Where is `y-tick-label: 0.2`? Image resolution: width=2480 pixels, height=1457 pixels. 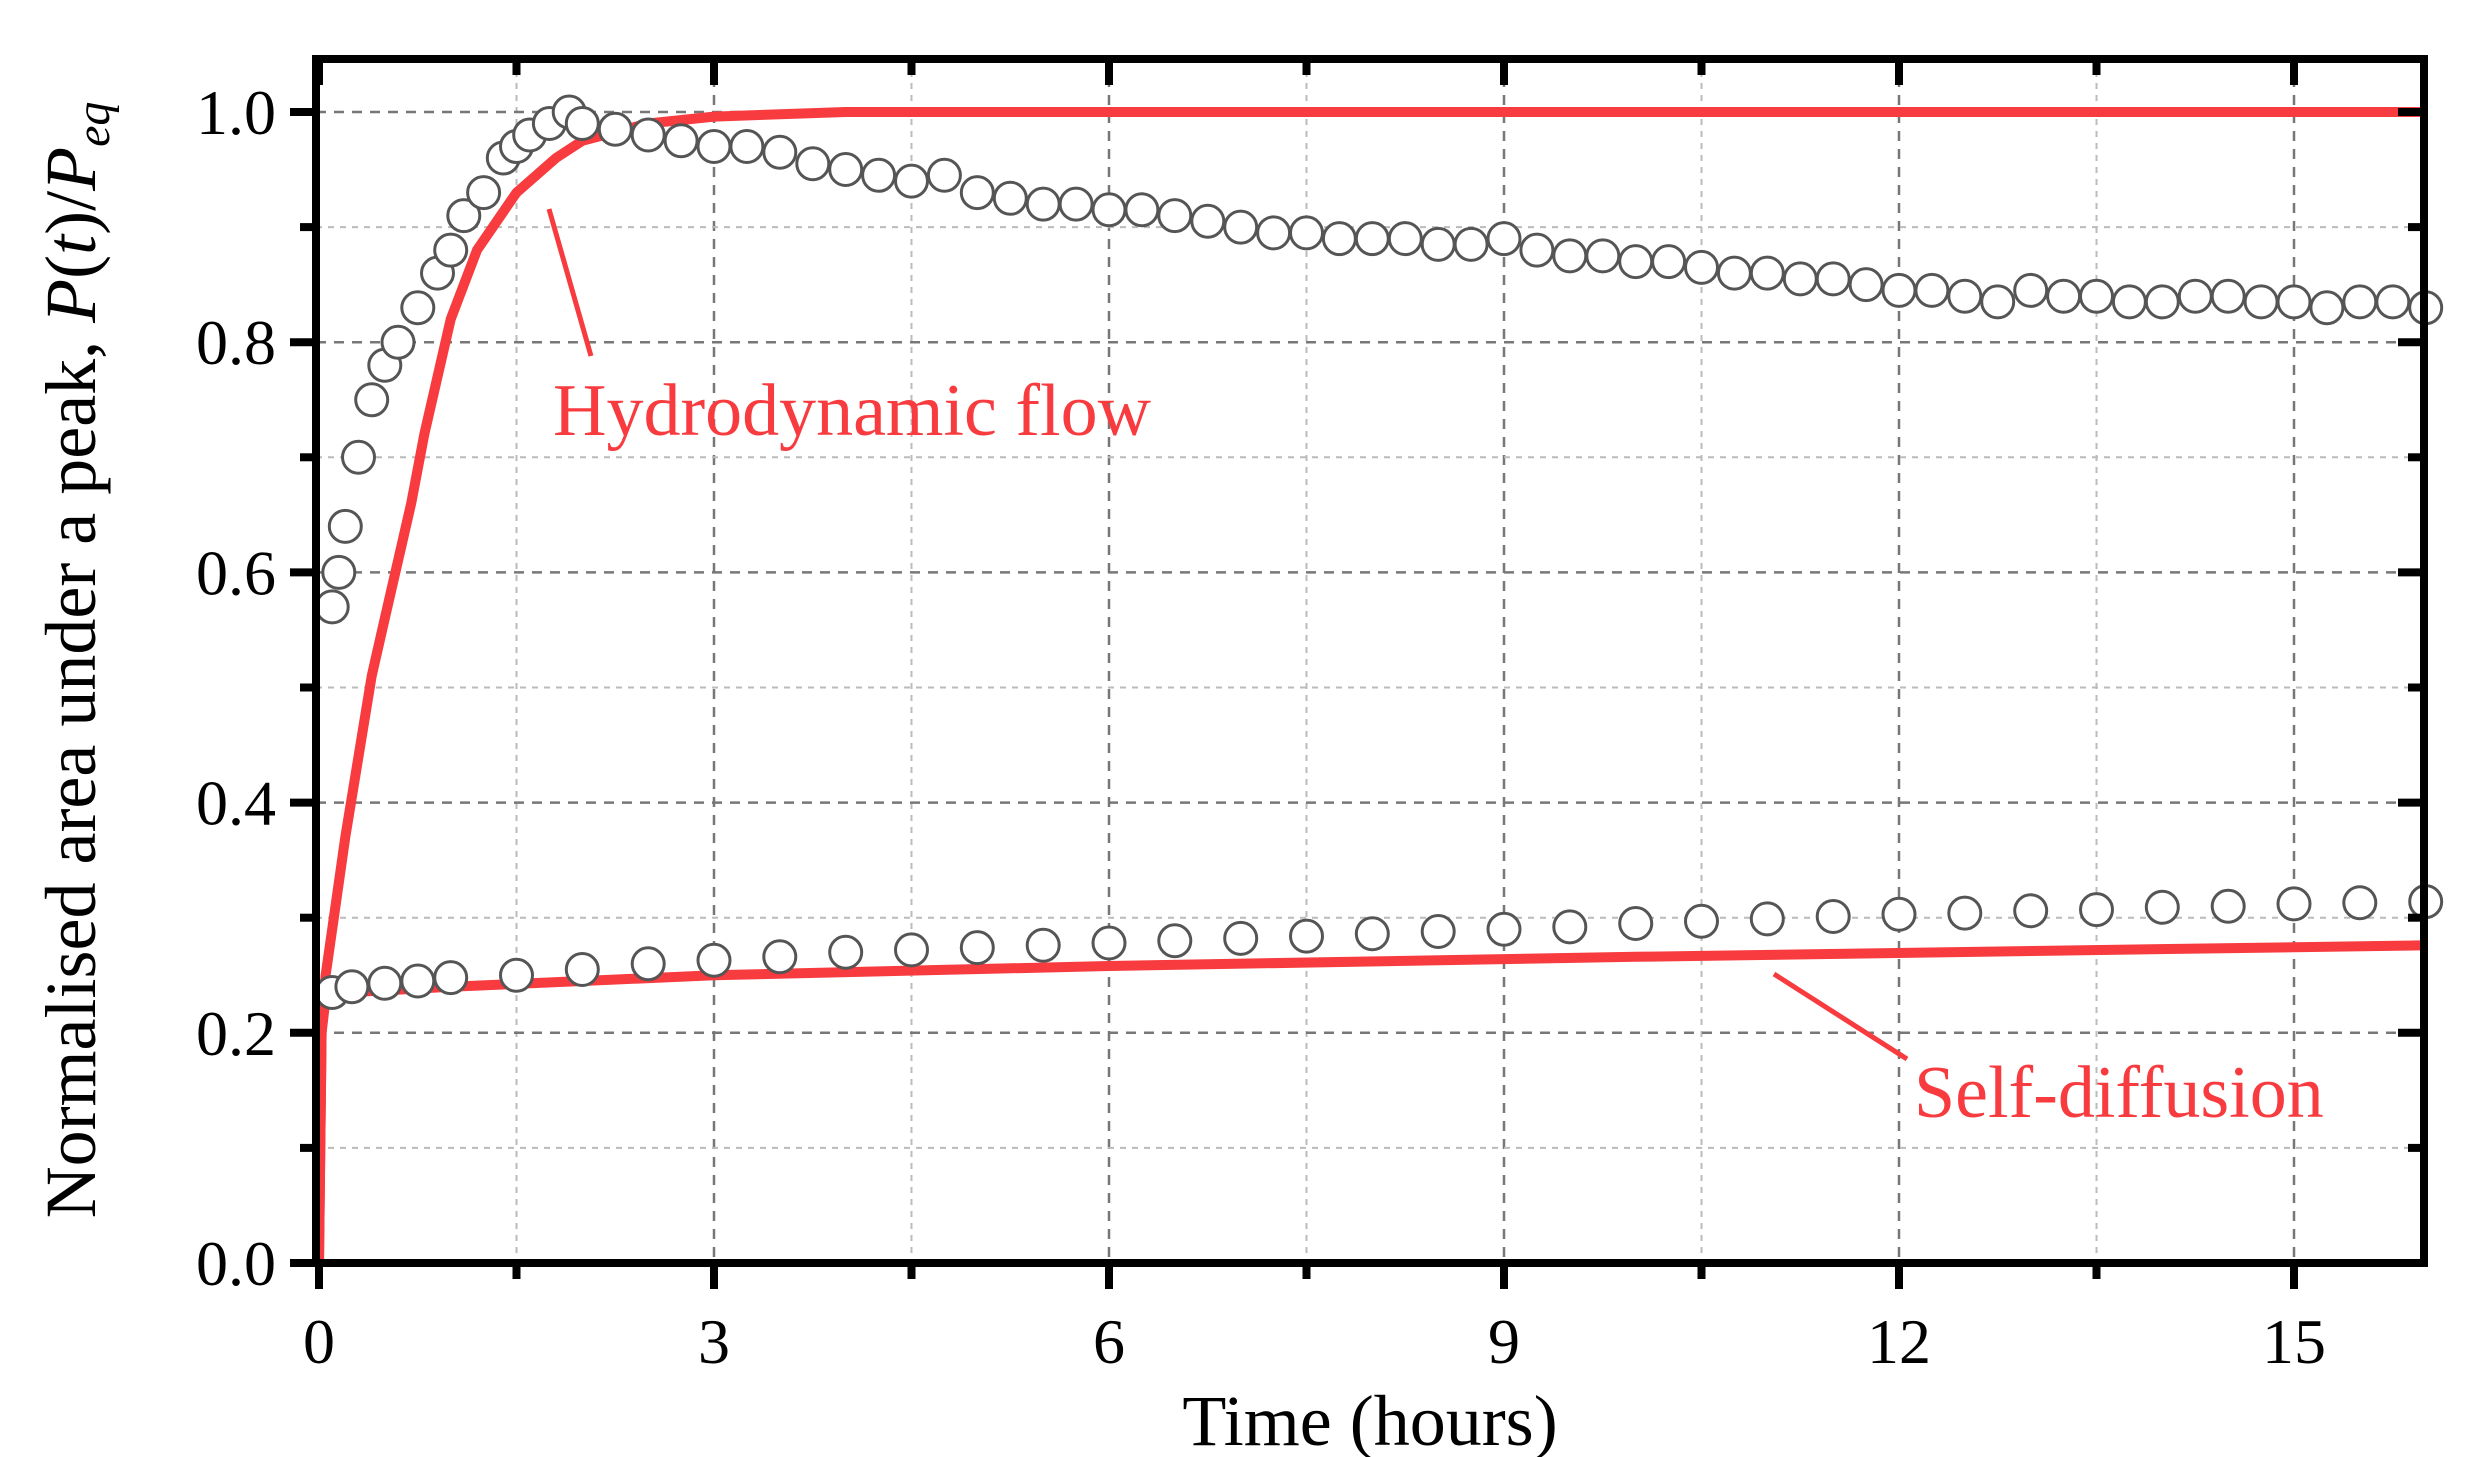
y-tick-label: 0.2 is located at coordinates (236, 1033).